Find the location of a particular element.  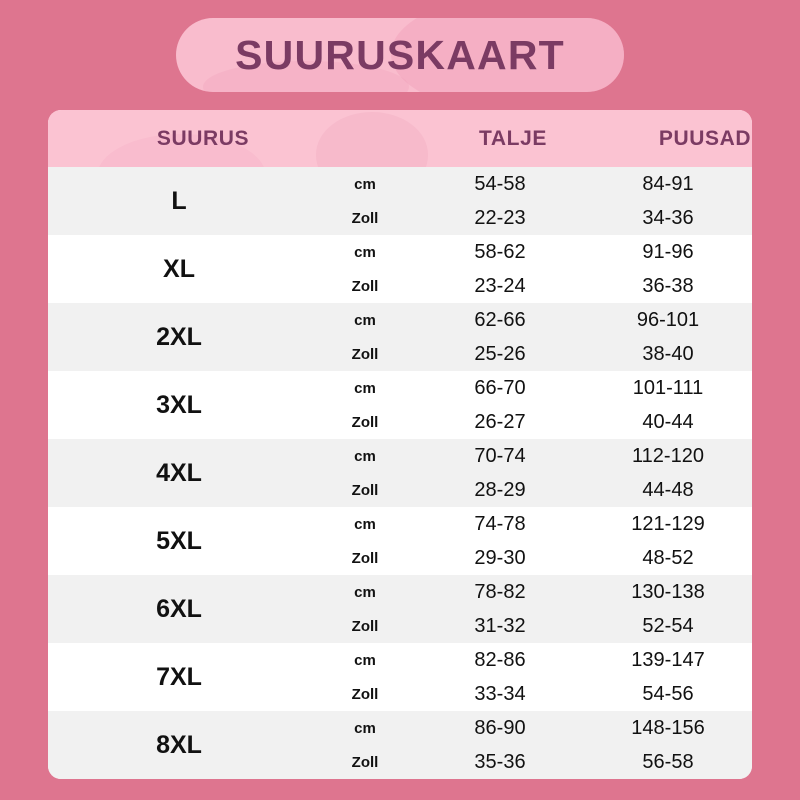

cell-size-label: 3XL is located at coordinates (179, 404).